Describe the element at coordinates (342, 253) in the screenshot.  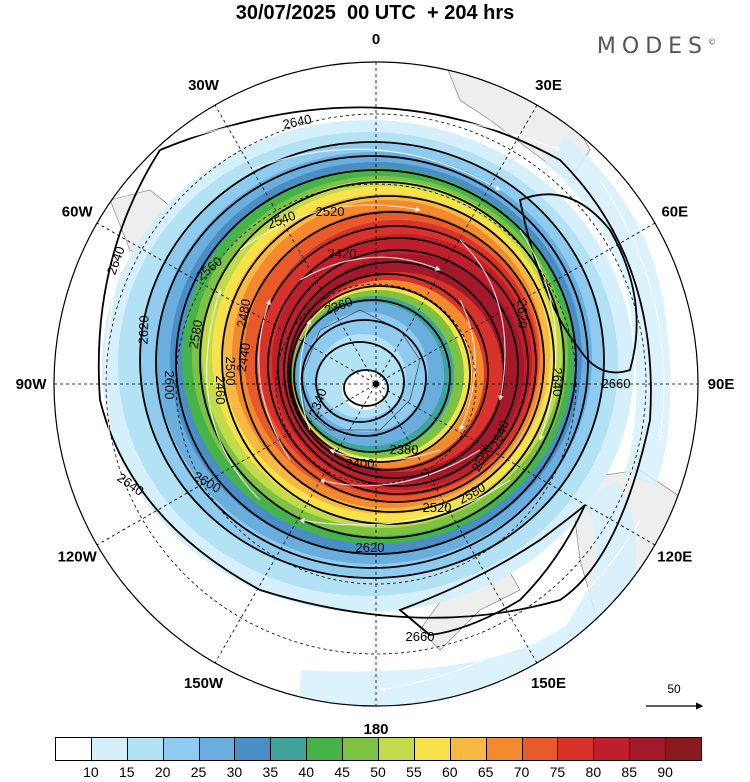
I see `contour-label: 2420` at that location.